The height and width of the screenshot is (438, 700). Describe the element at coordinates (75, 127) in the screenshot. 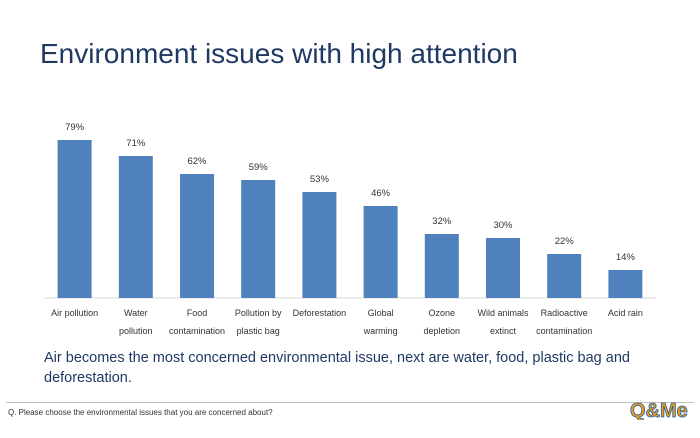

I see `data-label: 79%` at that location.